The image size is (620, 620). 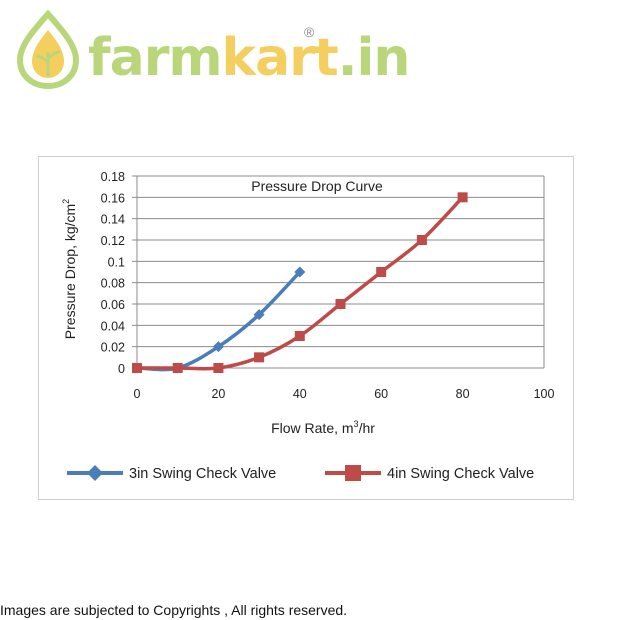 What do you see at coordinates (381, 394) in the screenshot?
I see `x-tick-label: 60` at bounding box center [381, 394].